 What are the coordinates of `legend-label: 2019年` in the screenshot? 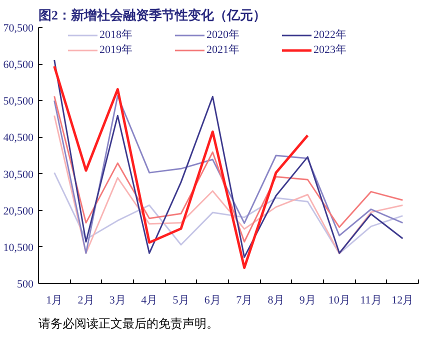 It's located at (117, 50).